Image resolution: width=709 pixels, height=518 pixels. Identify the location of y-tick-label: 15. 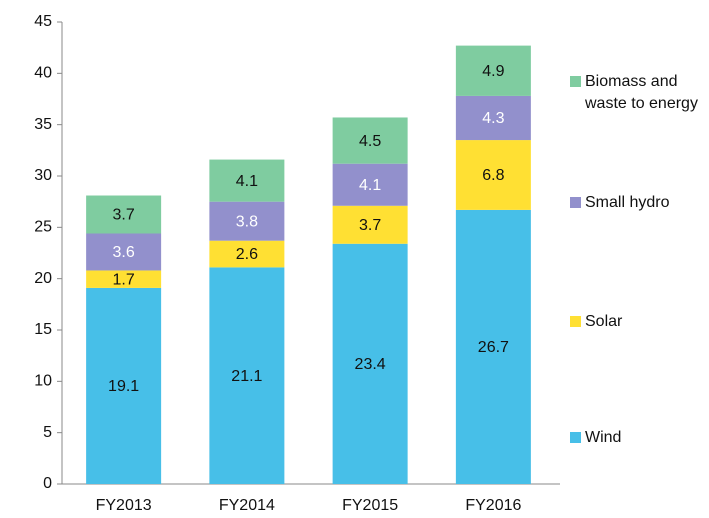
(43, 329).